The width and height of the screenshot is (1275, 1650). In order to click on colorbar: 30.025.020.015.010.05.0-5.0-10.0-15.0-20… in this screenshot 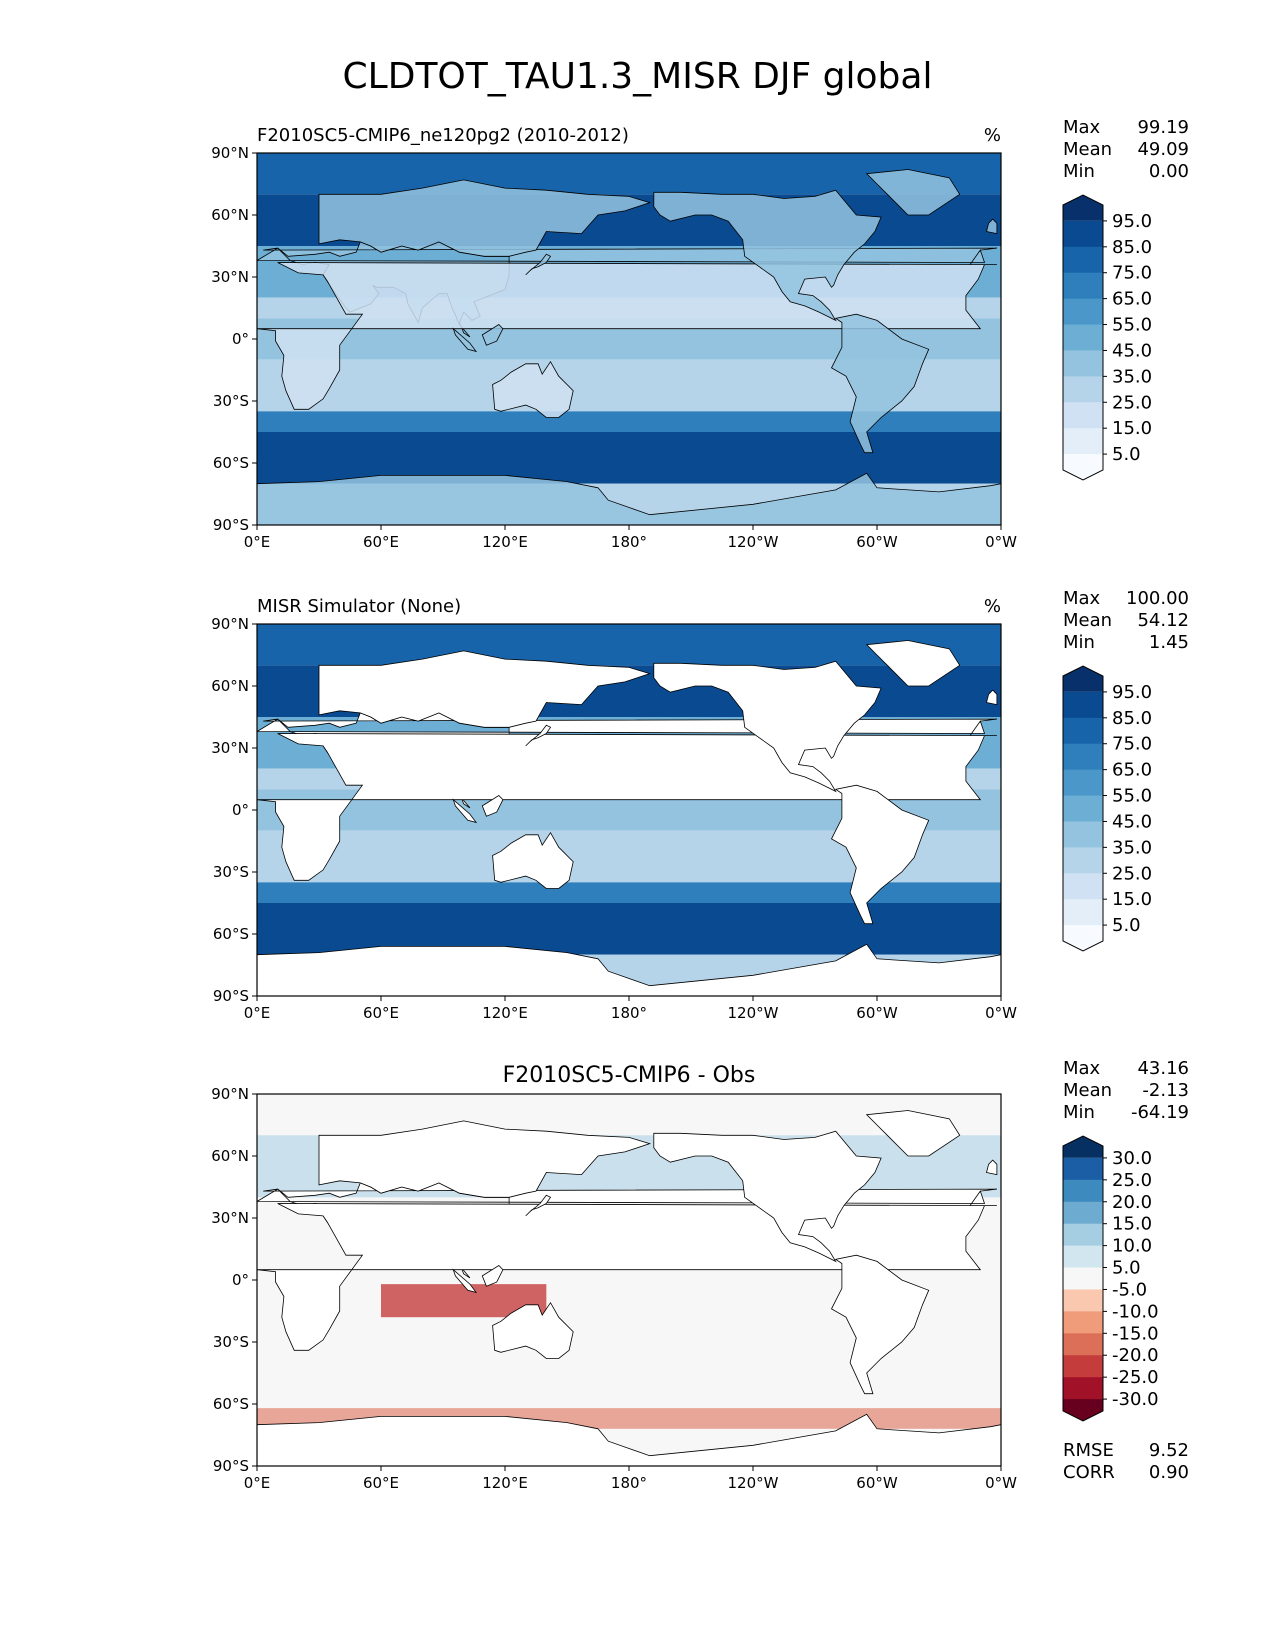, I will do `click(1110, 1278)`.